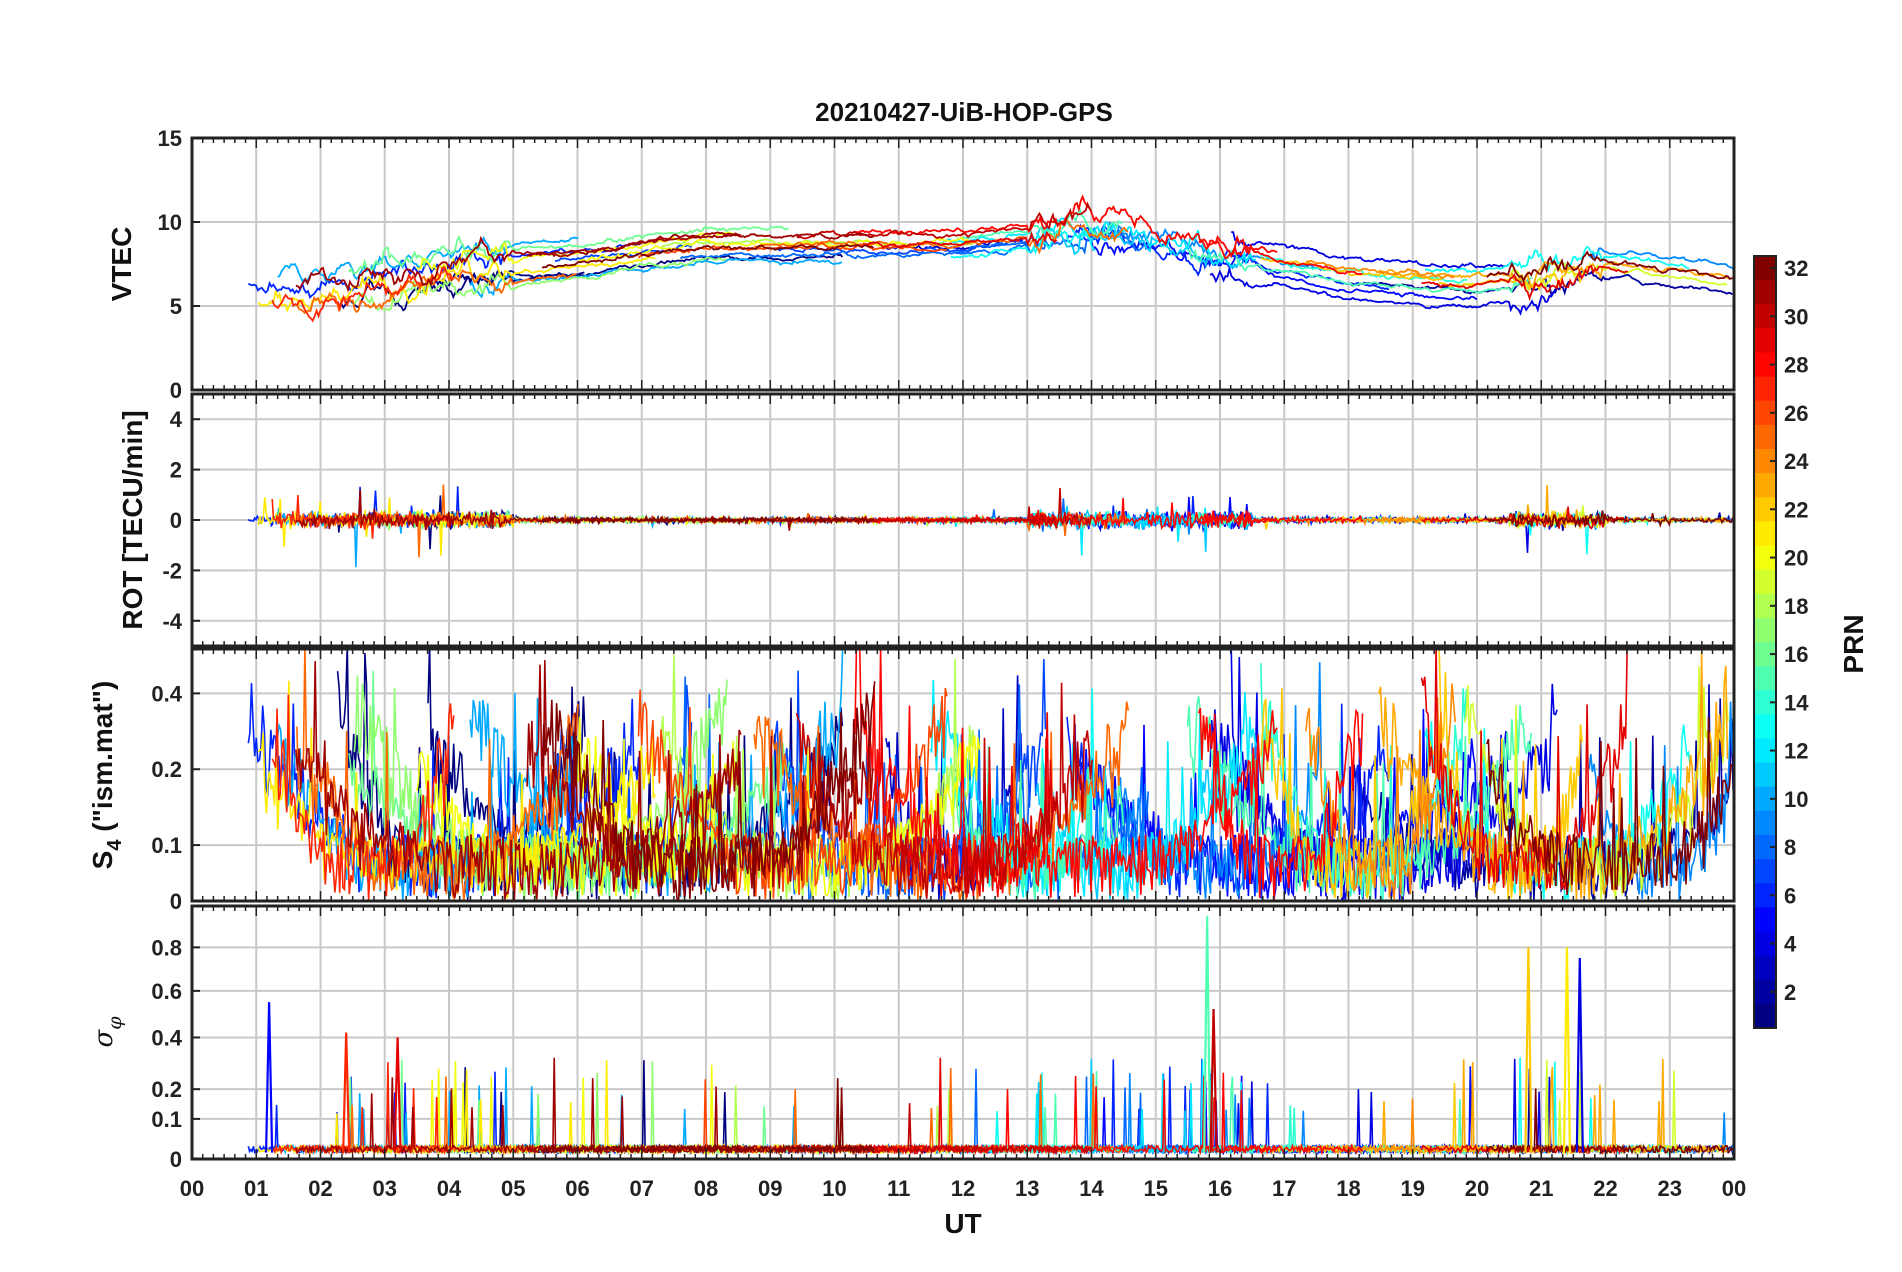 This screenshot has height=1272, width=1902. Describe the element at coordinates (1156, 1188) in the screenshot. I see `x-tick-label: 15` at that location.